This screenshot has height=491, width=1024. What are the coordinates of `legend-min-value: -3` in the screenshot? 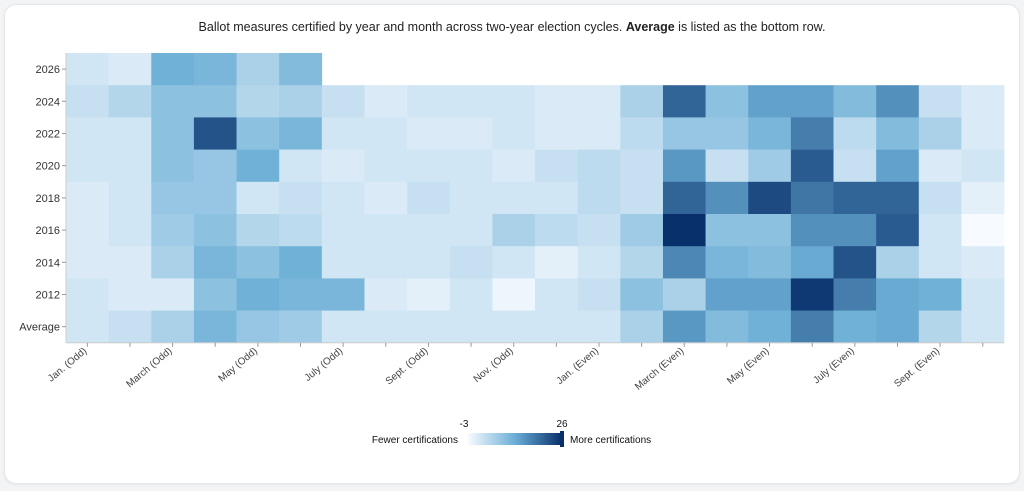 It's located at (464, 424).